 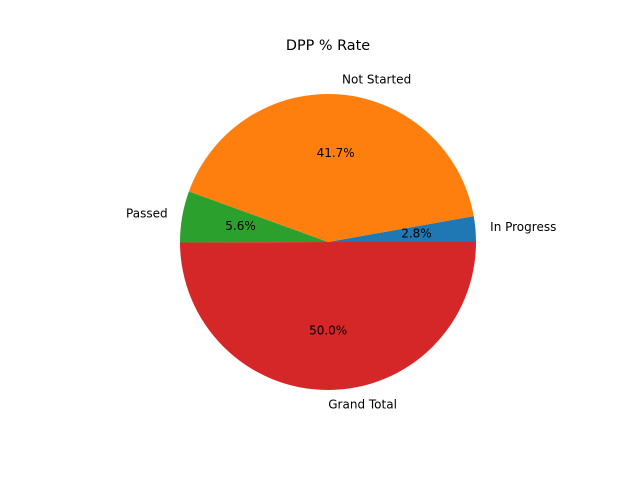 What do you see at coordinates (254, 217) in the screenshot?
I see `pie-slice-passed` at bounding box center [254, 217].